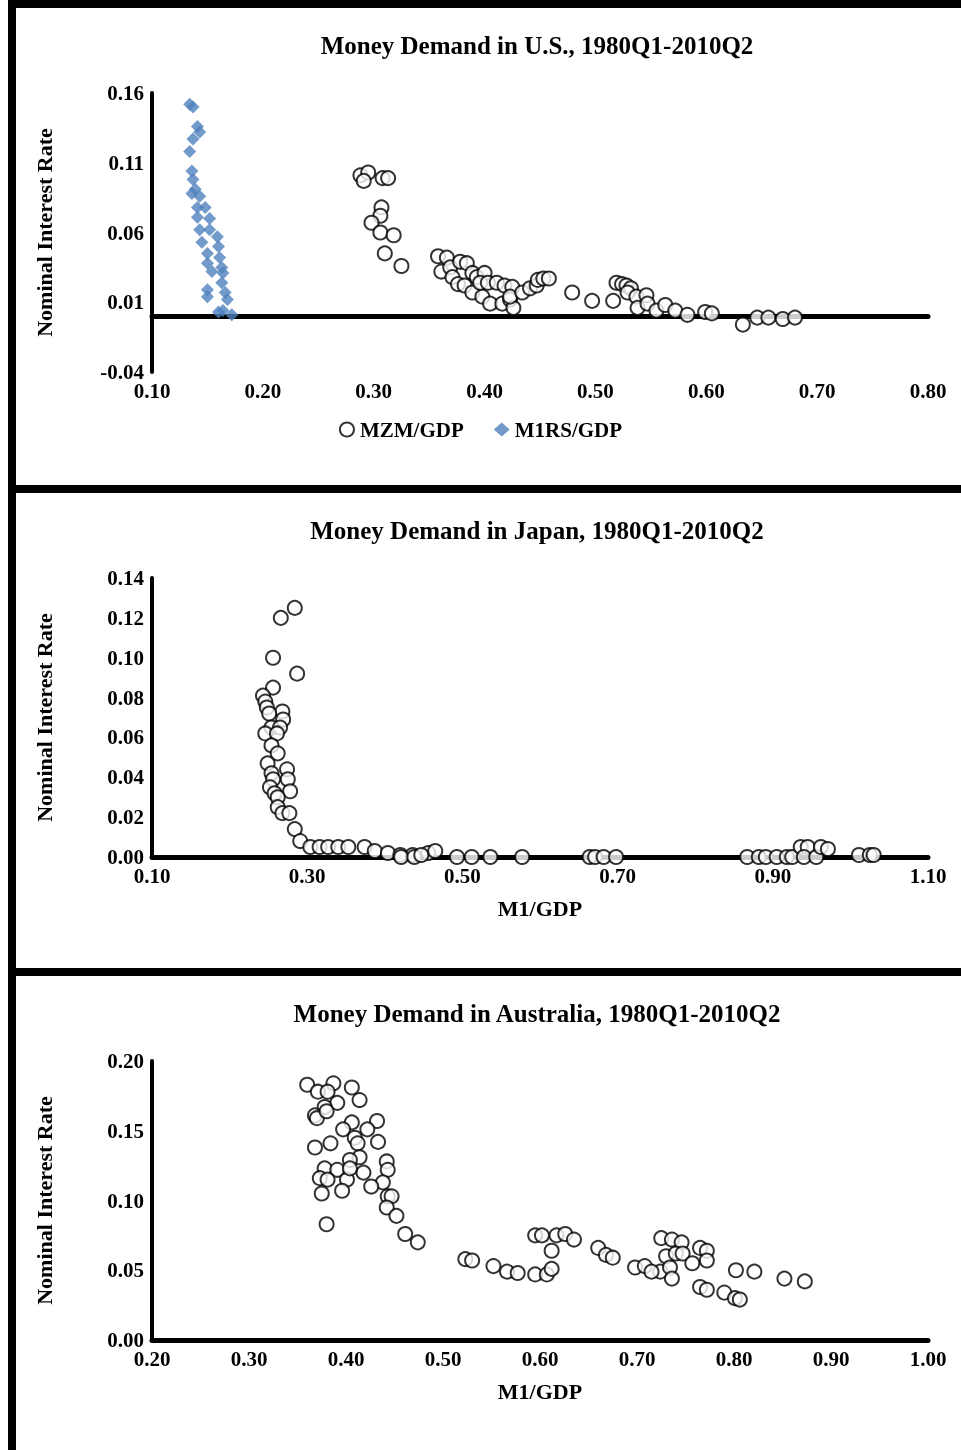 This screenshot has height=1450, width=961. I want to click on y-tick-label: 0.16, so click(125, 93).